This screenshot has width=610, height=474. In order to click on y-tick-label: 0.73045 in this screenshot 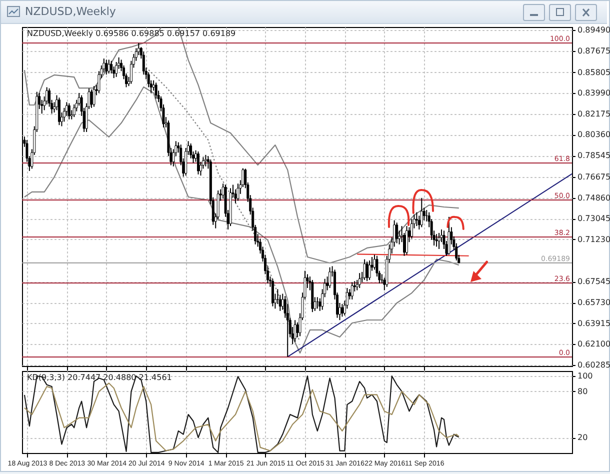, I will do `click(594, 219)`.